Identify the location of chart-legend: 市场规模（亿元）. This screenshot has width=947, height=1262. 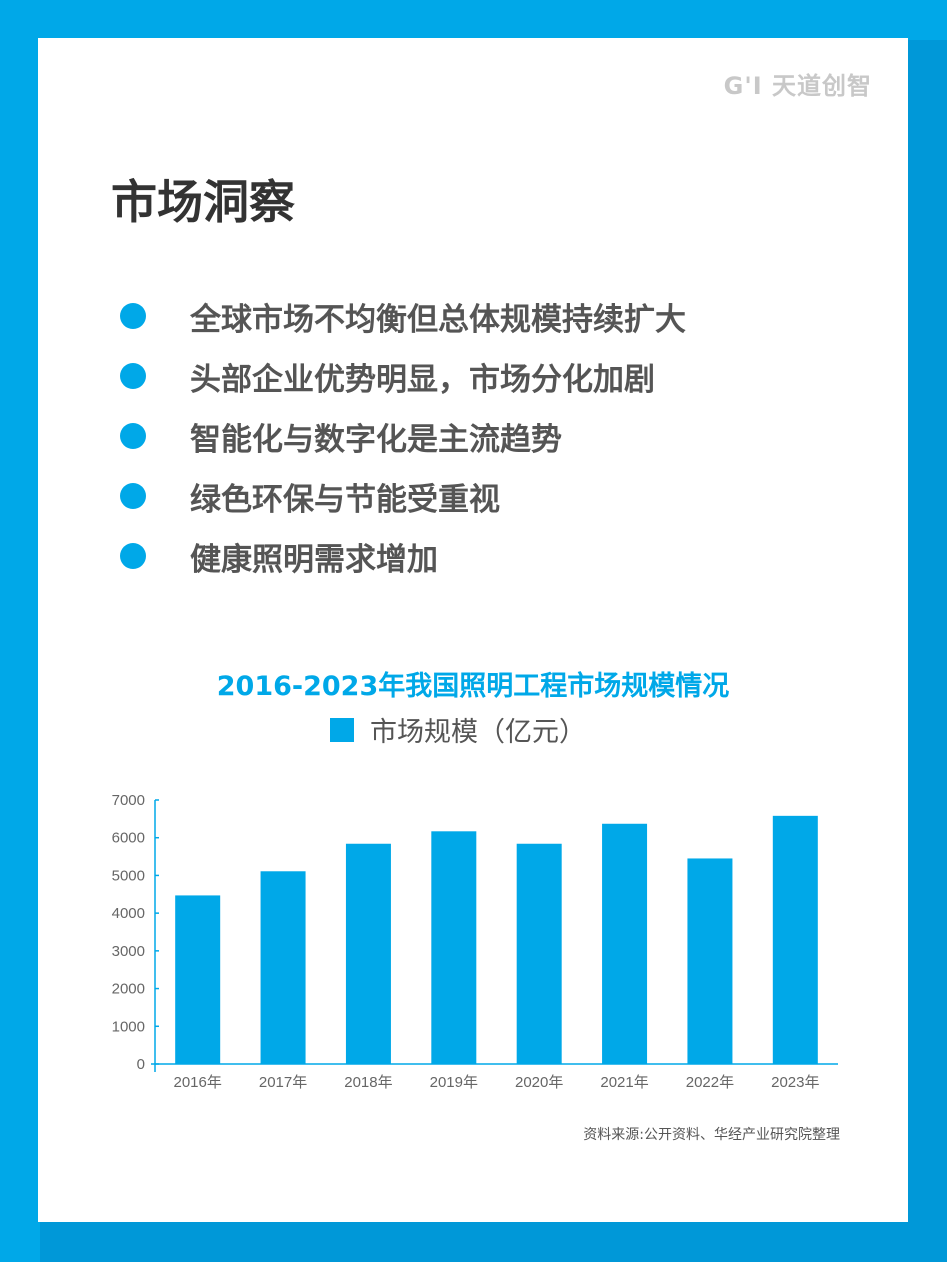
(458, 729).